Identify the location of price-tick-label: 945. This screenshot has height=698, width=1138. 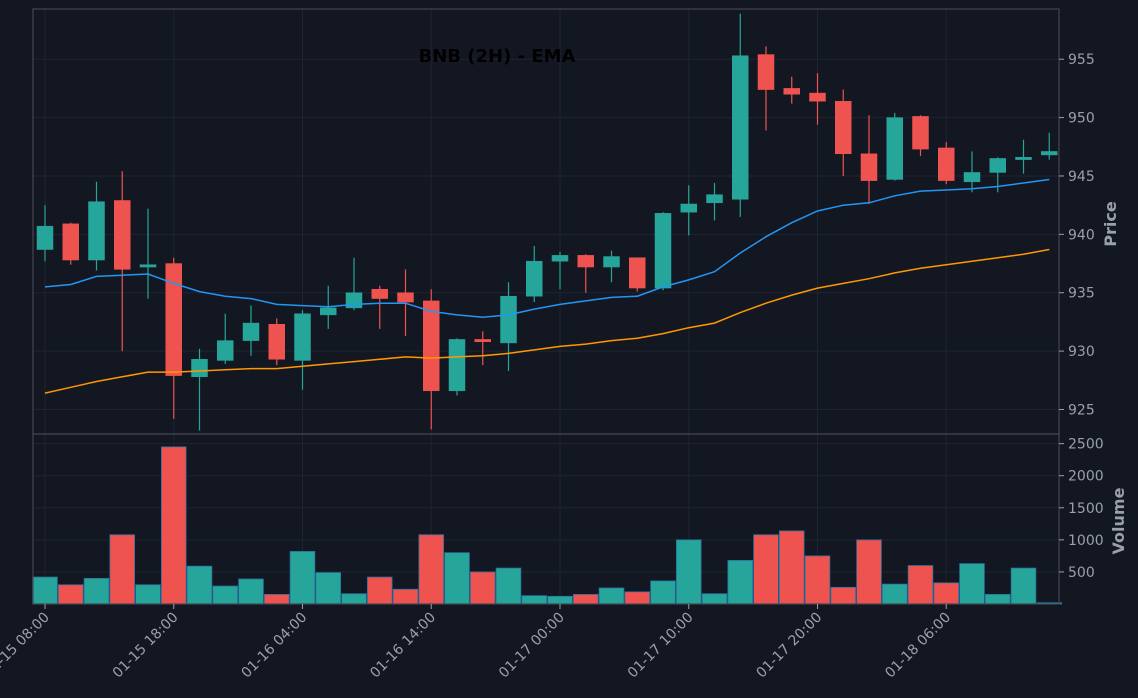
(1081, 177).